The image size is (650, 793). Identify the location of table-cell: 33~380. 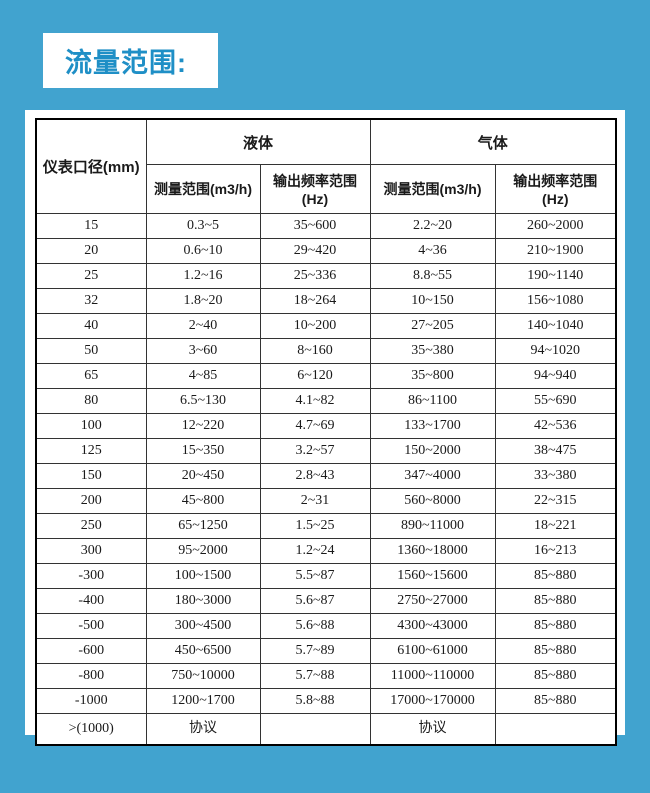
(555, 476).